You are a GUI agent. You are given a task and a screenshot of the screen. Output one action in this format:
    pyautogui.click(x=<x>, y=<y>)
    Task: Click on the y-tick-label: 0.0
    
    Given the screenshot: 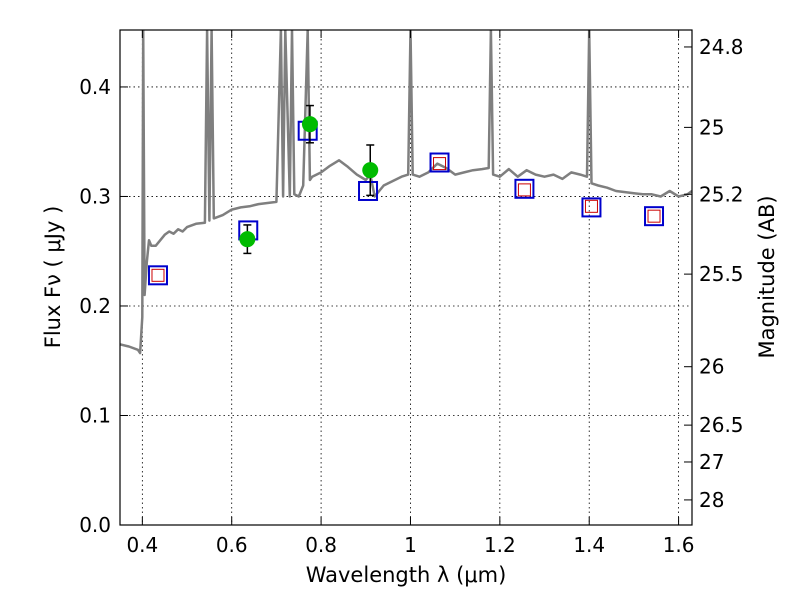 What is the action you would take?
    pyautogui.click(x=95, y=525)
    